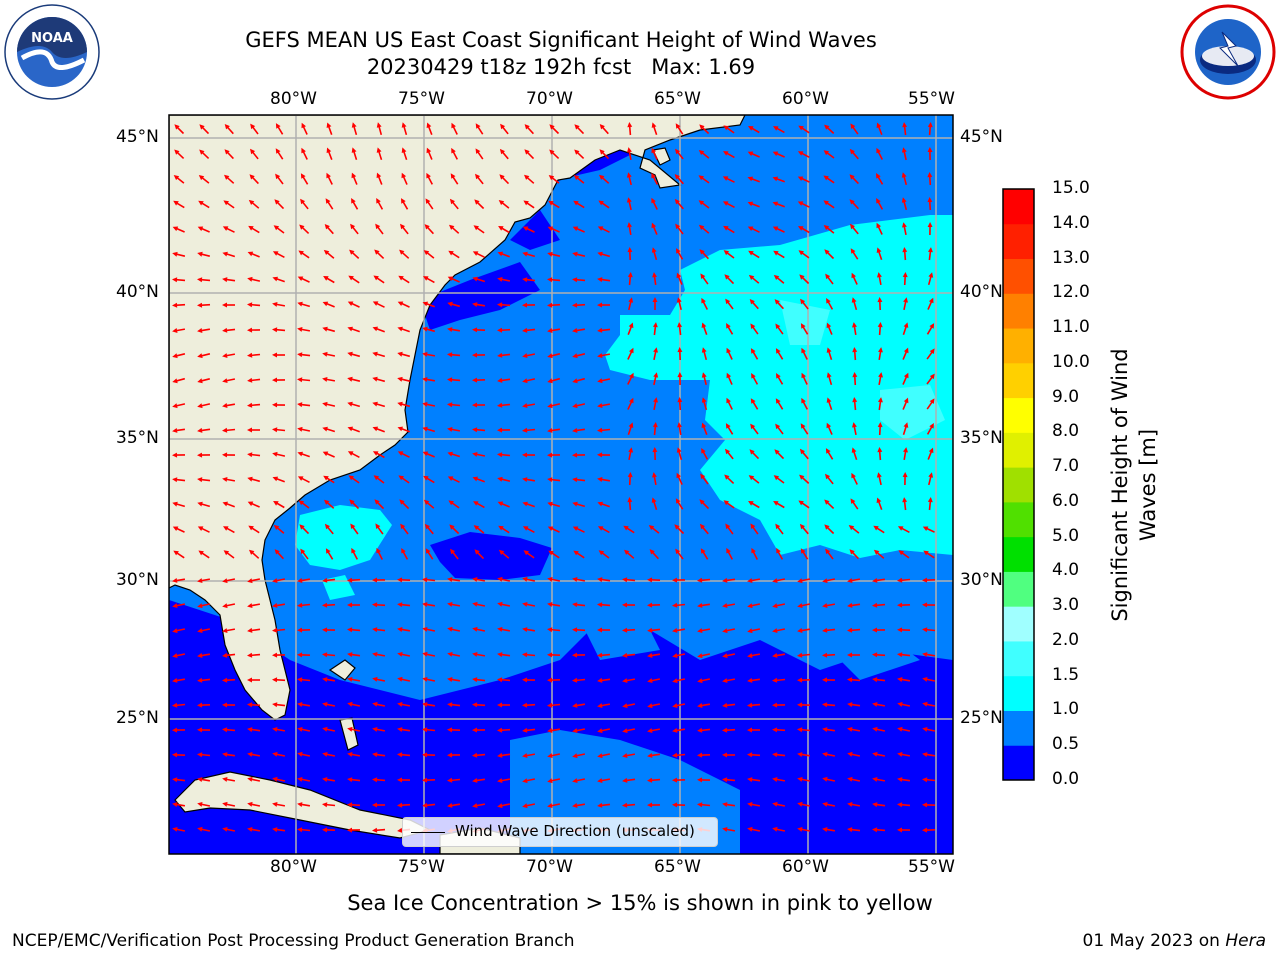  What do you see at coordinates (1018, 589) in the screenshot?
I see `colorbar-segment` at bounding box center [1018, 589].